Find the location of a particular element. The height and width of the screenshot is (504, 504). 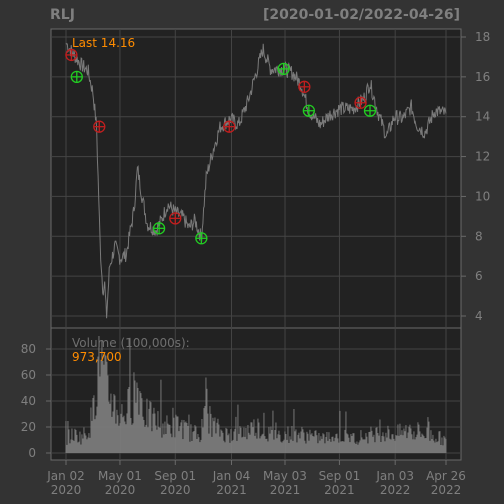

buy-marker is located at coordinates (76, 77).